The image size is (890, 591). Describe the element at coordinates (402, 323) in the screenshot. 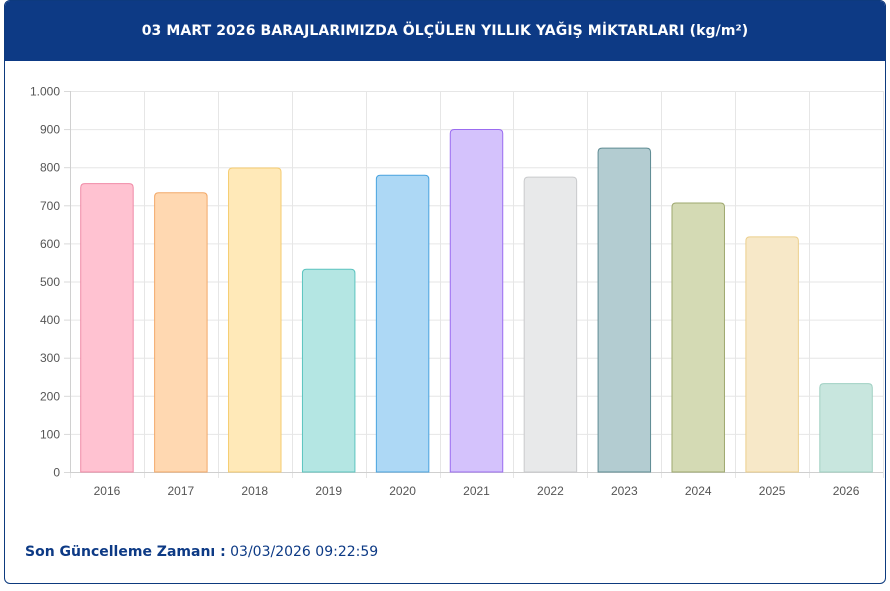

I see `bar-2020` at that location.